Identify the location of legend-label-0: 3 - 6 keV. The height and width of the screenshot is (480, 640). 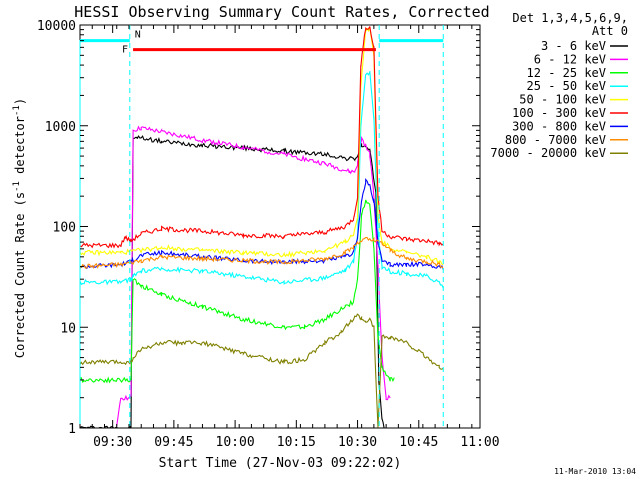
(573, 46).